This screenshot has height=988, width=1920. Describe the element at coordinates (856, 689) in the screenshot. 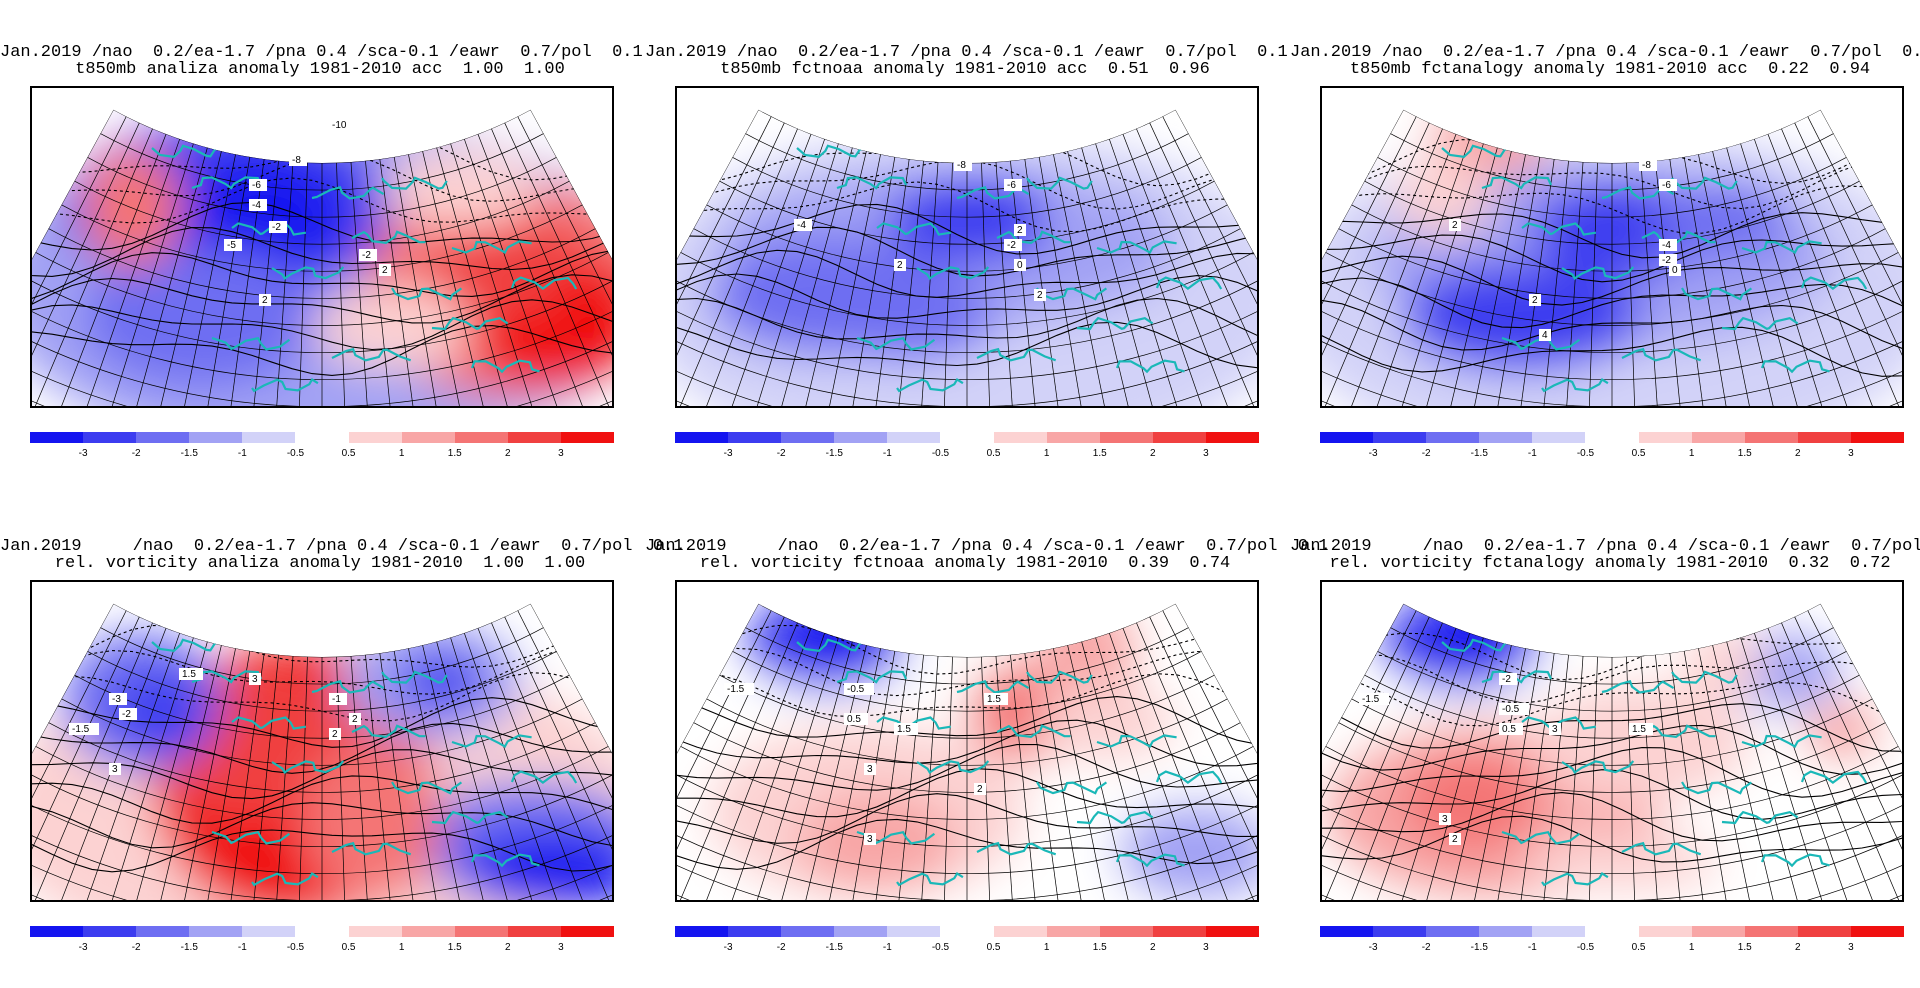

I see `svg-text: -0.5` at that location.